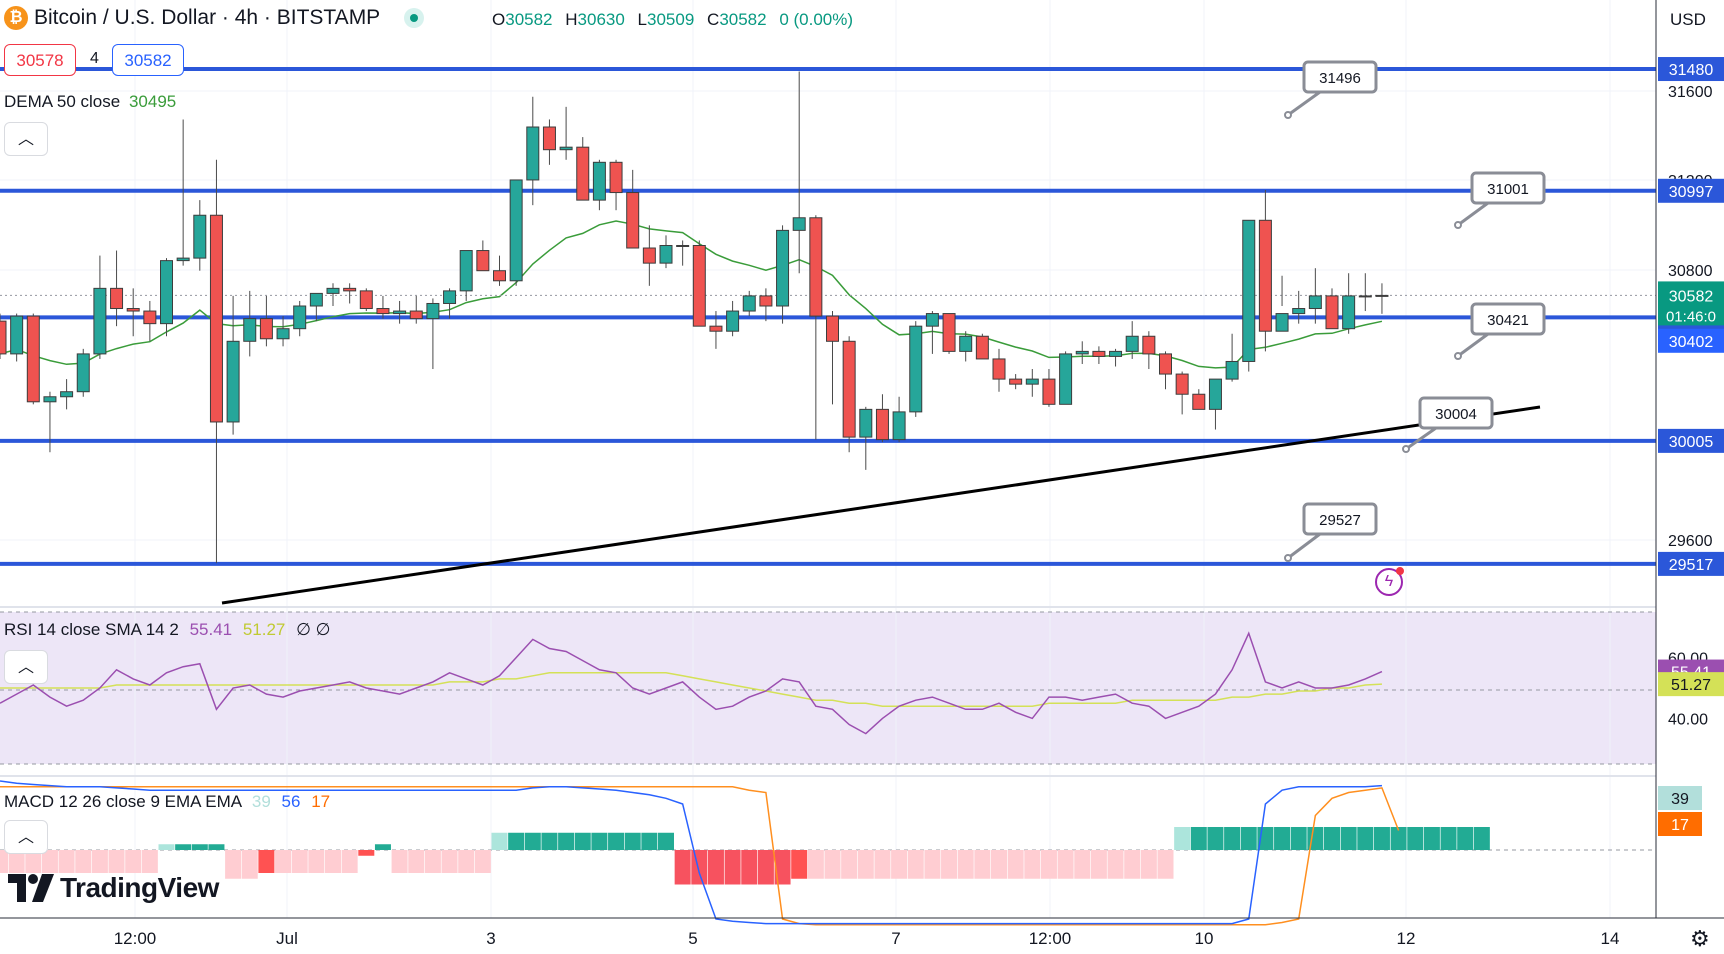 This screenshot has height=954, width=1724. Describe the element at coordinates (1691, 190) in the screenshot. I see `level-price-tag` at that location.